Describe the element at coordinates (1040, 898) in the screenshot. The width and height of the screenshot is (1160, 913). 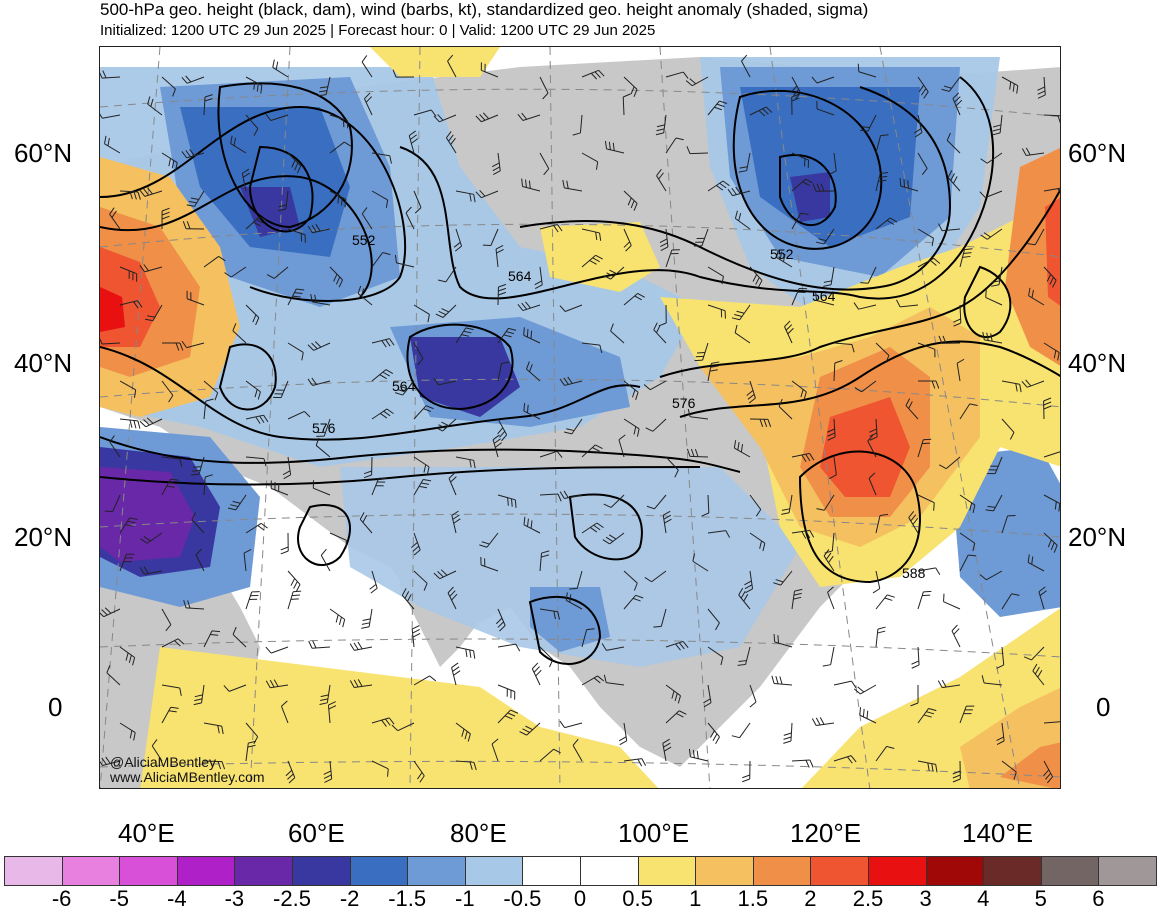
I see `colorbar-tick-label: 5` at that location.